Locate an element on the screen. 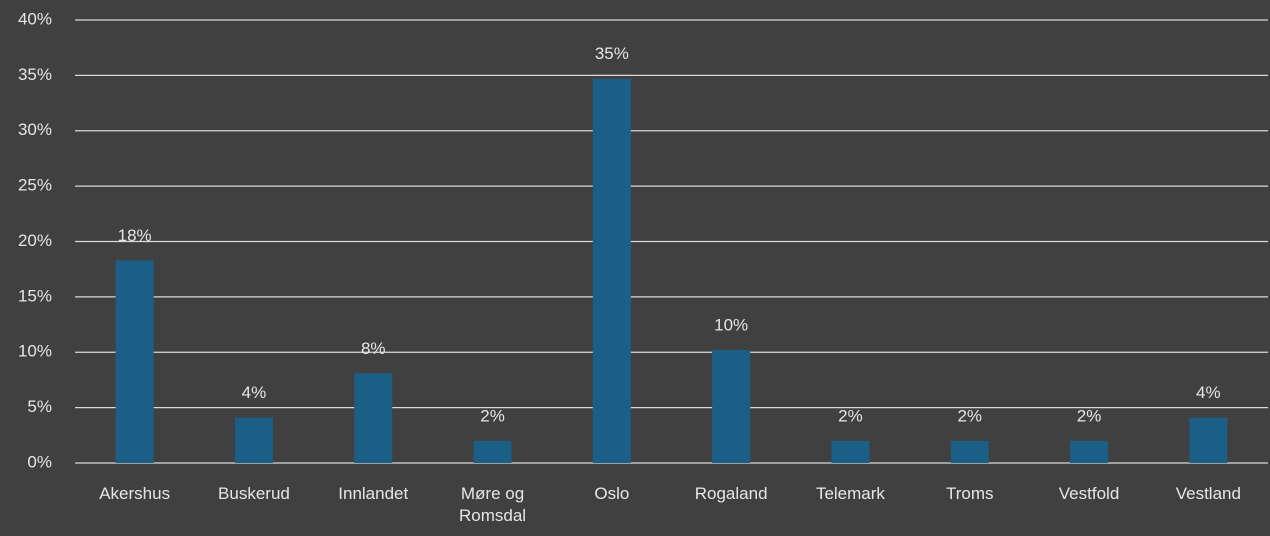 Image resolution: width=1270 pixels, height=536 pixels. y-tick-label: 35% is located at coordinates (35, 74).